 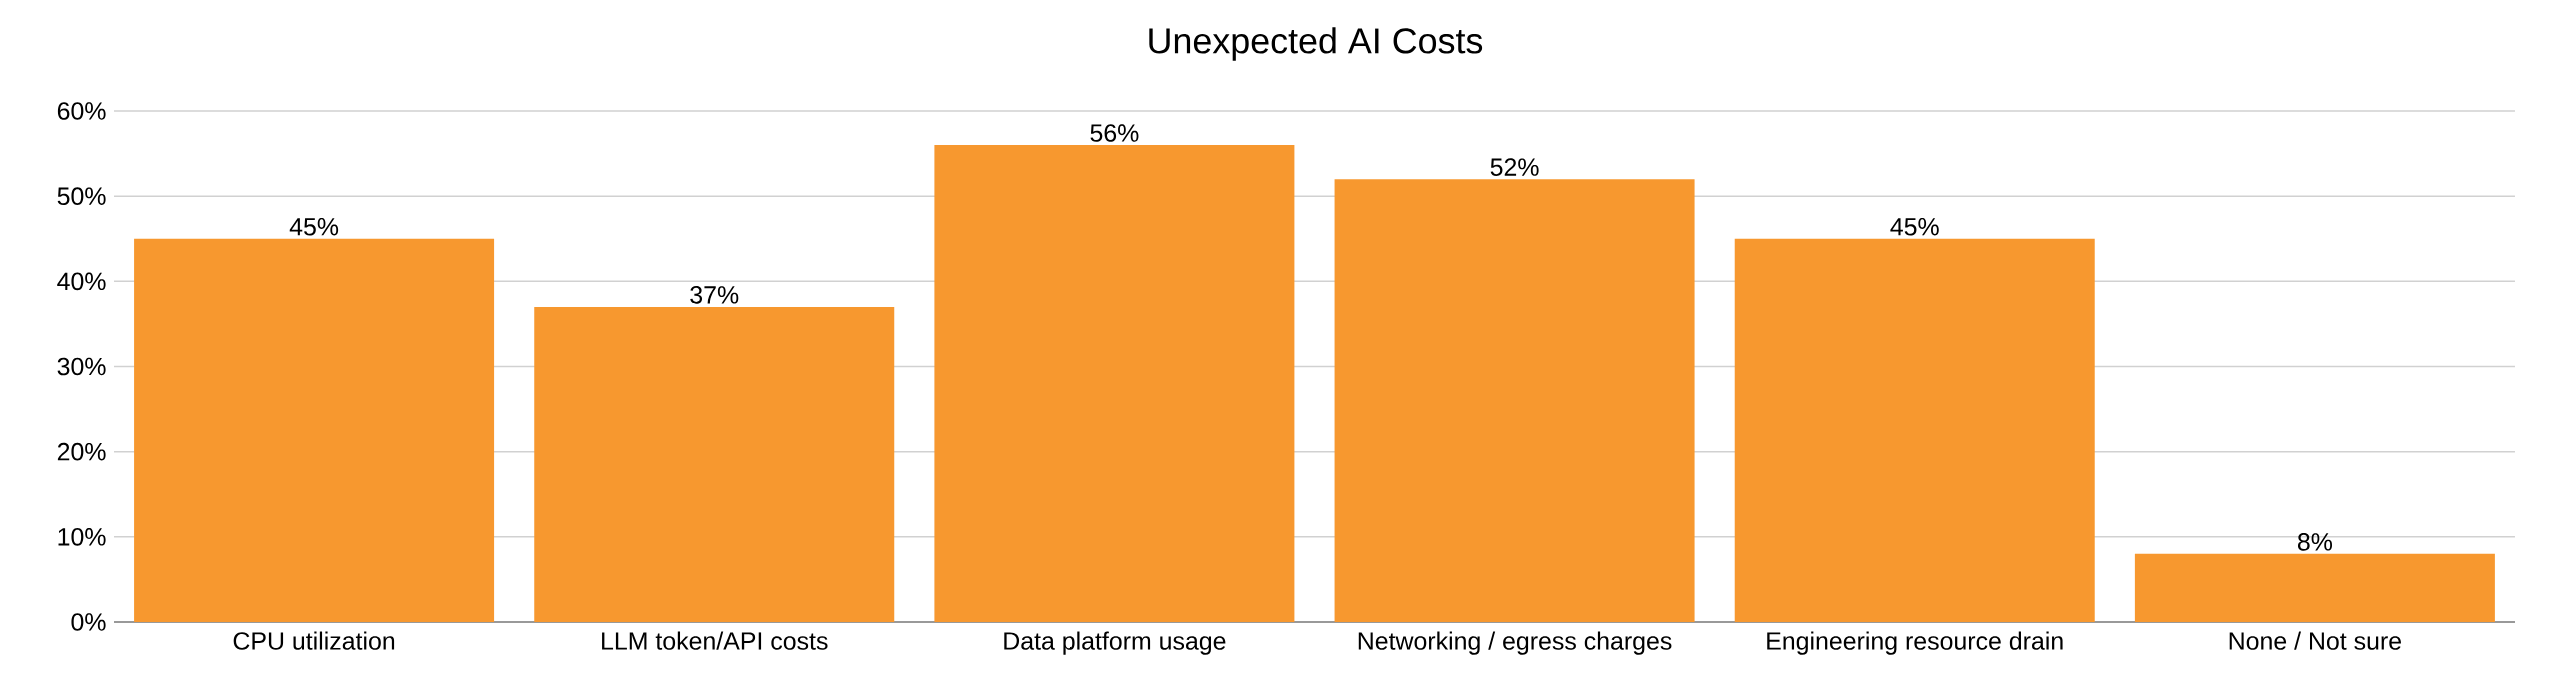 What do you see at coordinates (1915, 643) in the screenshot?
I see `x-tick-label: Engineering resource drain` at bounding box center [1915, 643].